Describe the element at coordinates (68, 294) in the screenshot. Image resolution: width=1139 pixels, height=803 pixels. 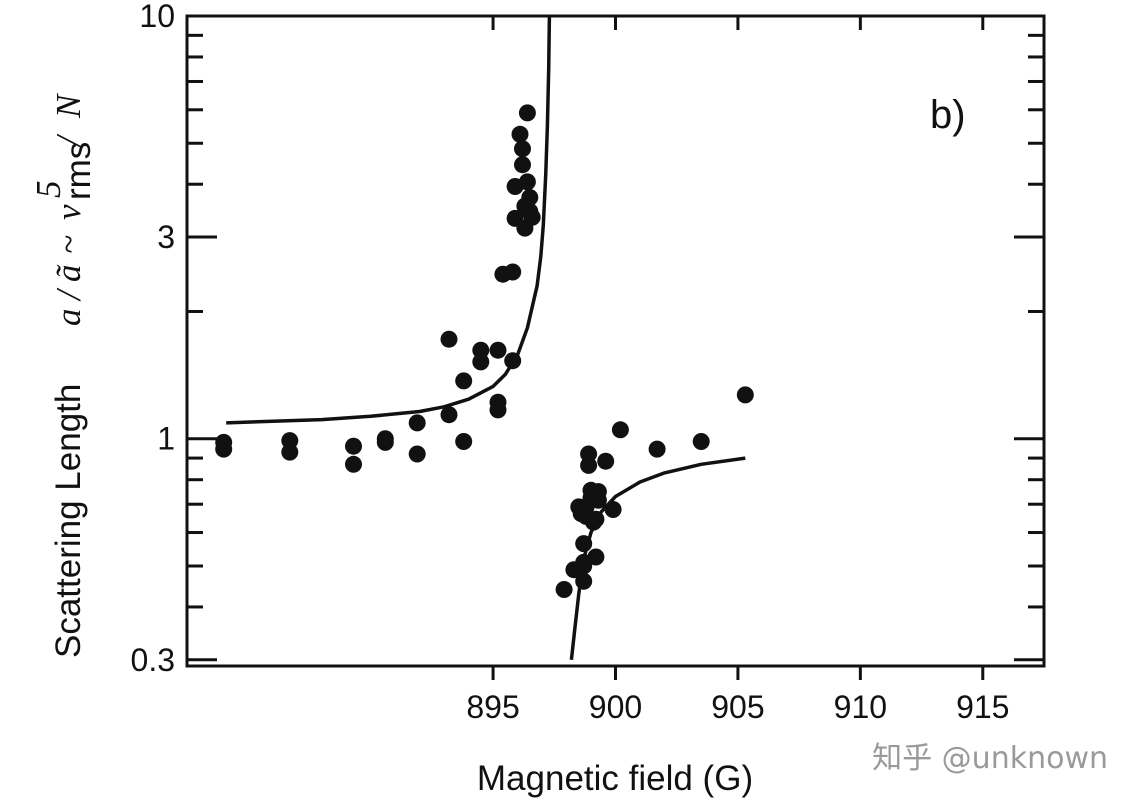
I see `y-formula-slash1: /` at that location.